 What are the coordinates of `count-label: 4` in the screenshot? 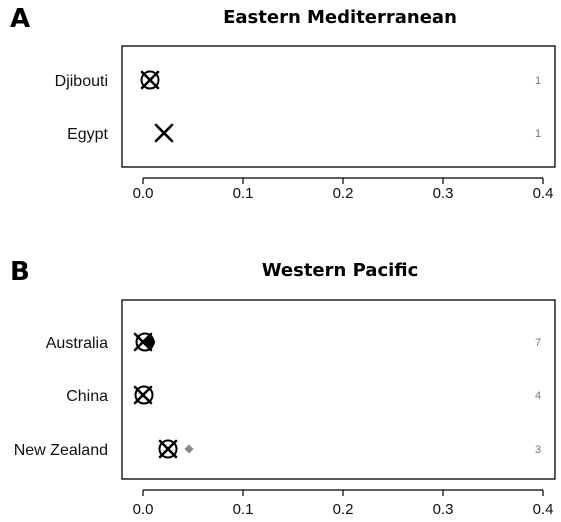 It's located at (538, 396).